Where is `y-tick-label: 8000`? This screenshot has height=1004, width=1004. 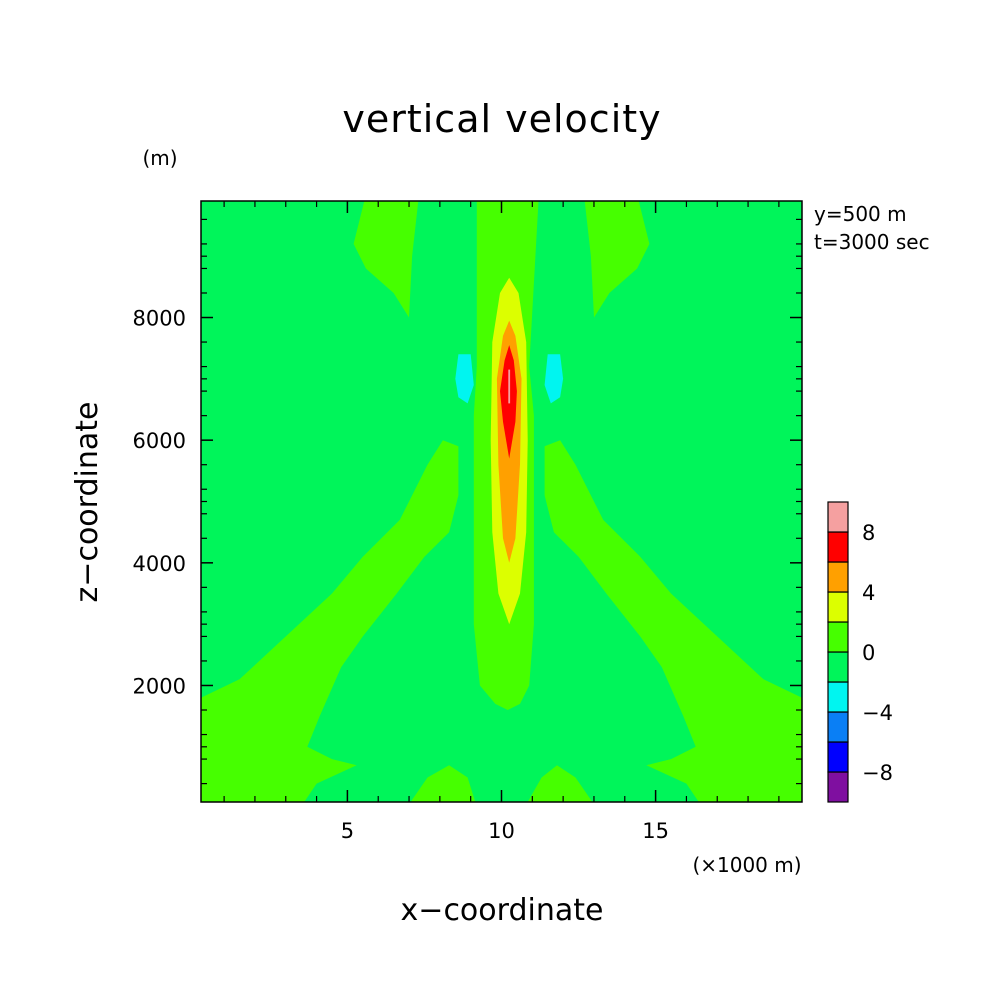
y-tick-label: 8000 is located at coordinates (159, 319).